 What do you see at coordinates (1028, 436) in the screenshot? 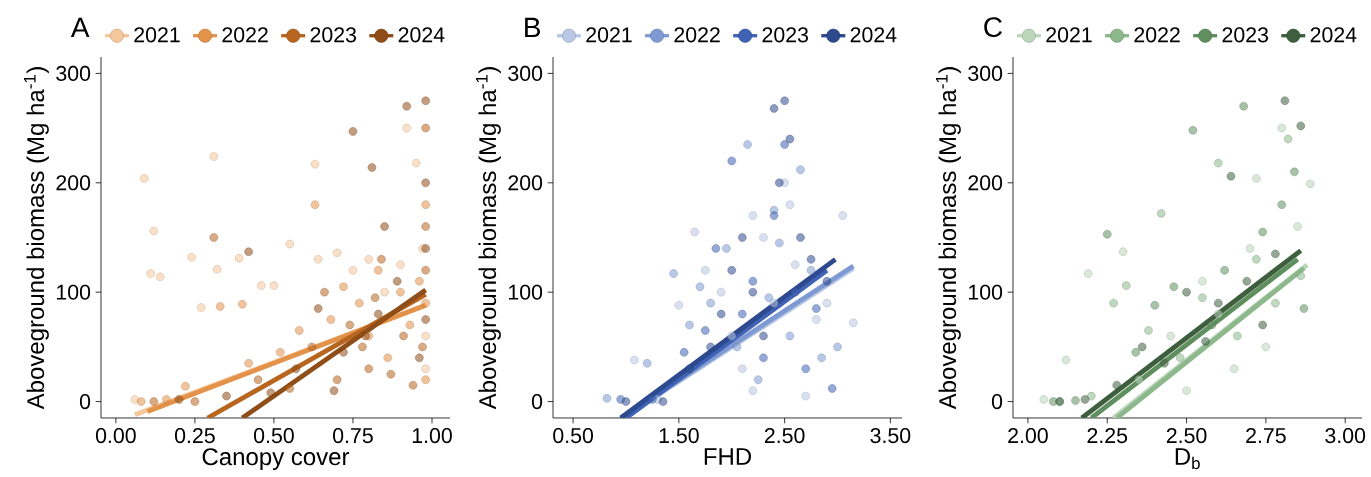
I see `x-tick-label: 2.00` at bounding box center [1028, 436].